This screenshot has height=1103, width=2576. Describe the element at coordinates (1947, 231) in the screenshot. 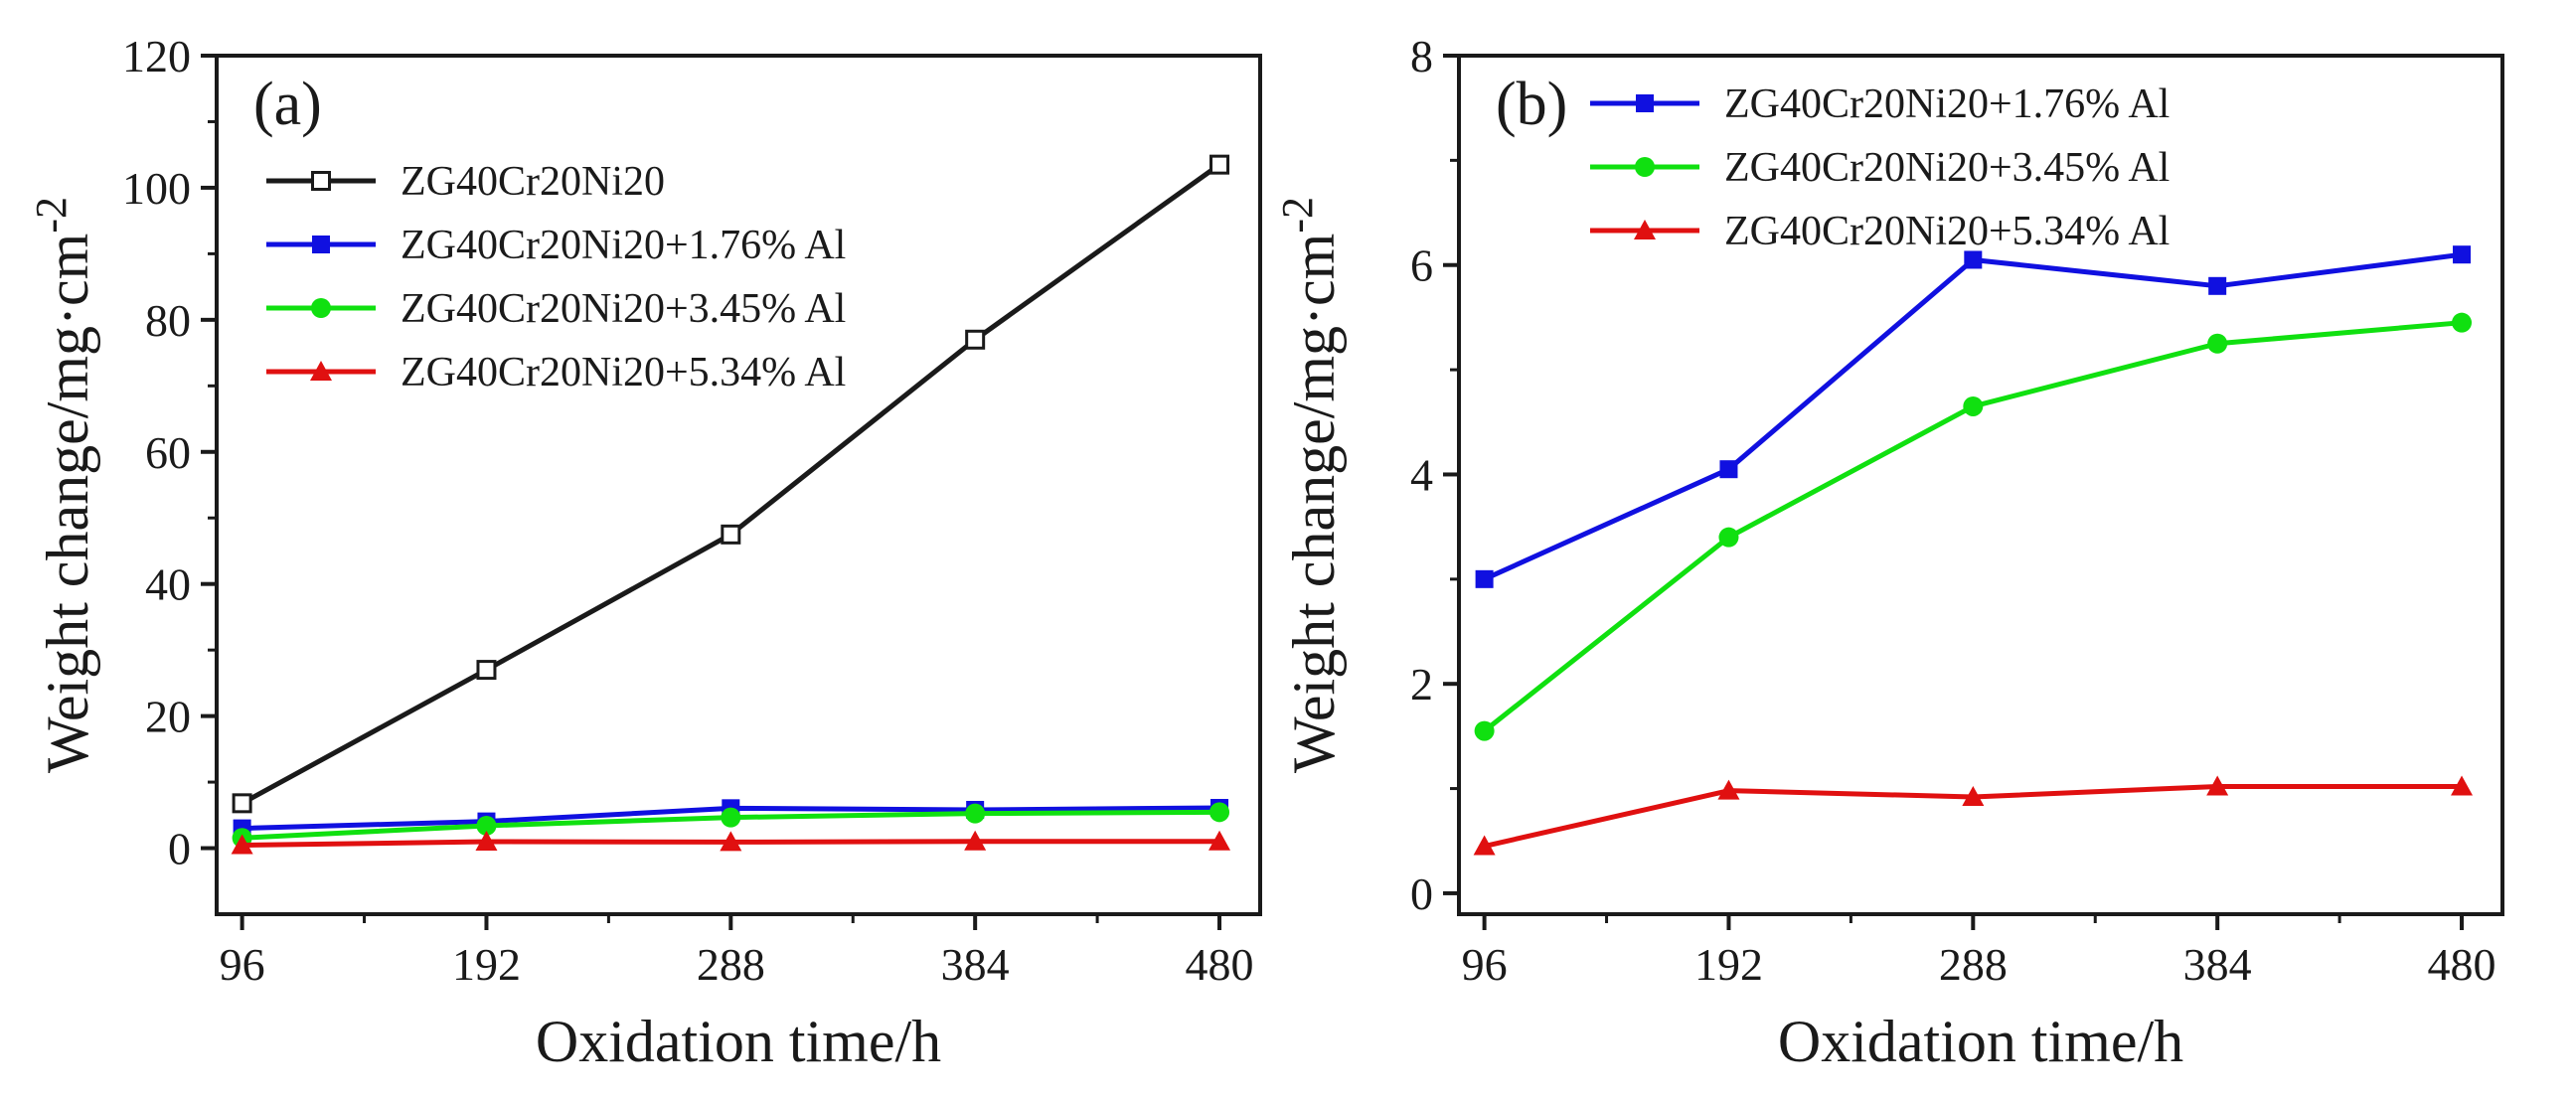

I see `legend-label-b-2: ZG40Cr20Ni20+5.34% Al` at that location.